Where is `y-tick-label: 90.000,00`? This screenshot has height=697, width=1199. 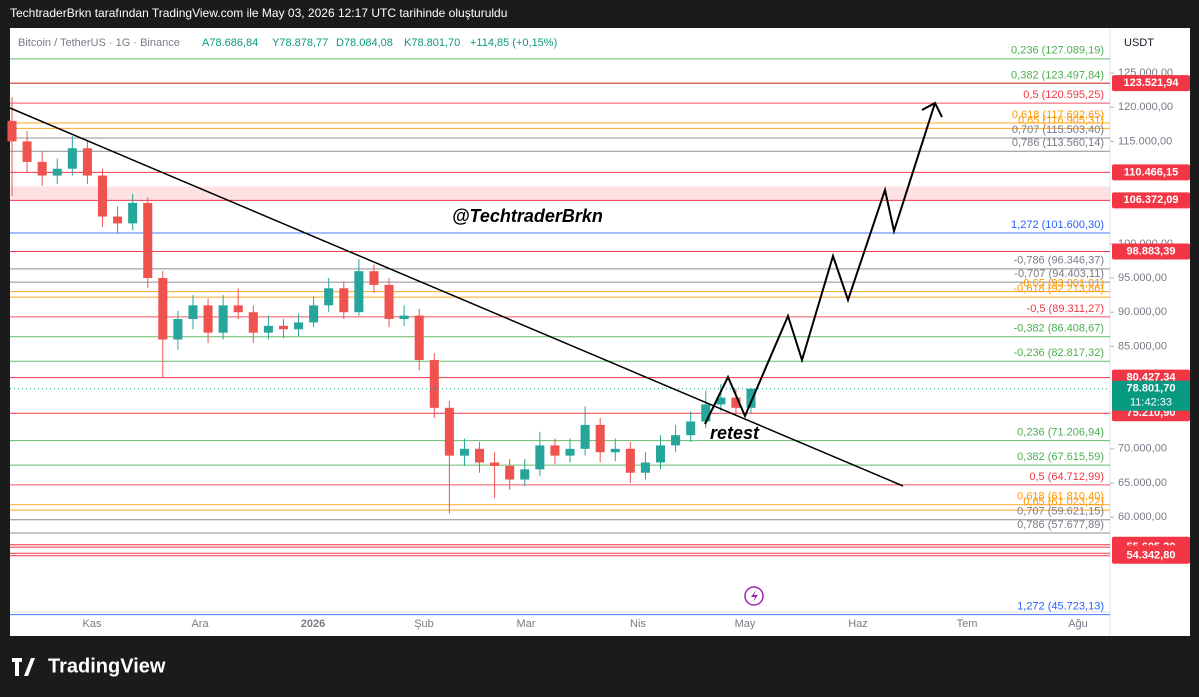 y-tick-label: 90.000,00 is located at coordinates (1142, 312).